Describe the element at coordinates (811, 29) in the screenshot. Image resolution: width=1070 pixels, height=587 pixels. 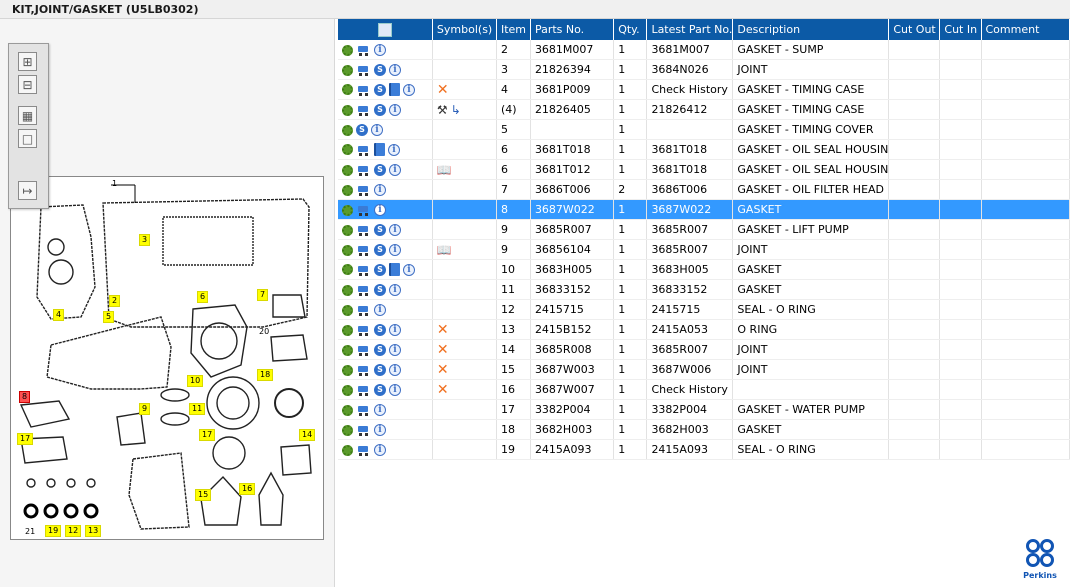
I see `column-description: Description` at that location.